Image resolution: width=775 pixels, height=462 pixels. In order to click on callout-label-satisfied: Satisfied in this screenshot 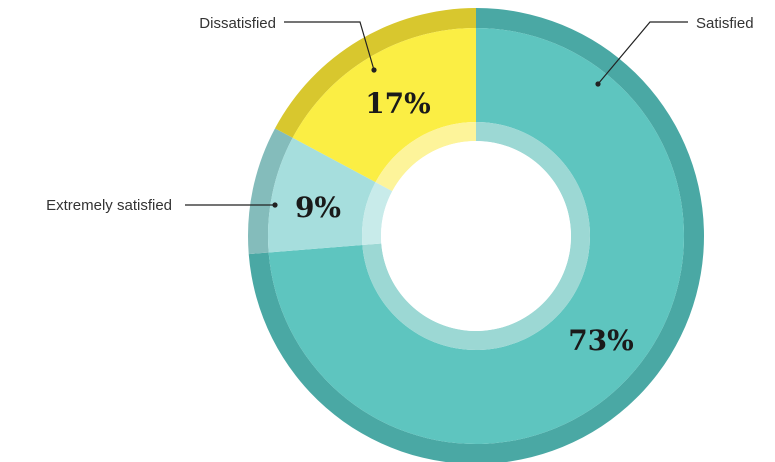, I will do `click(725, 23)`.